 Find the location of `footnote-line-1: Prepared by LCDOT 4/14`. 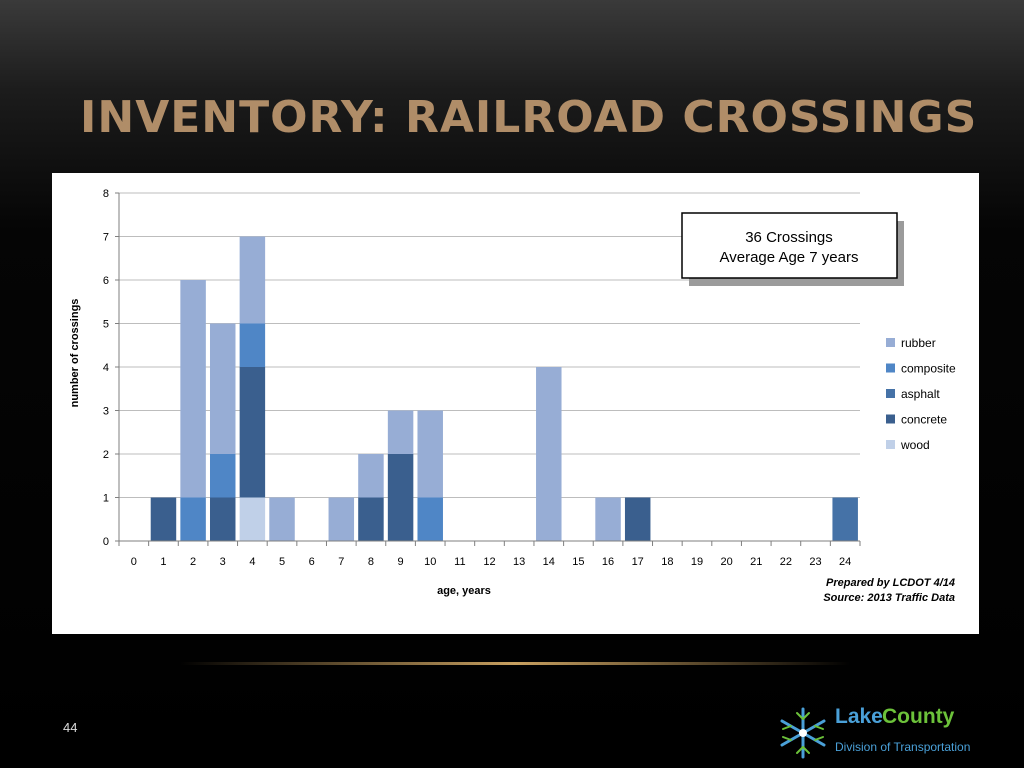

footnote-line-1: Prepared by LCDOT 4/14 is located at coordinates (890, 583).